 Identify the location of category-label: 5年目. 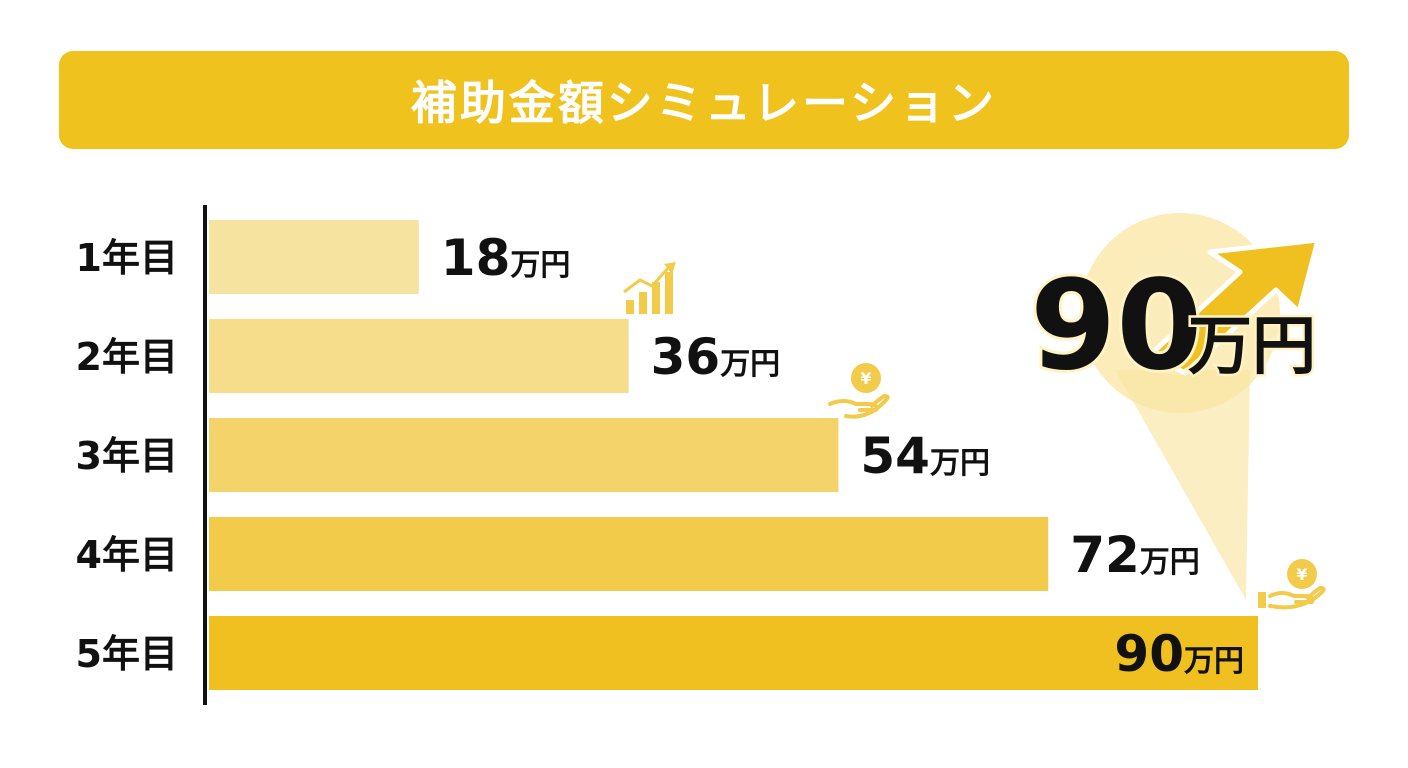
(127, 654).